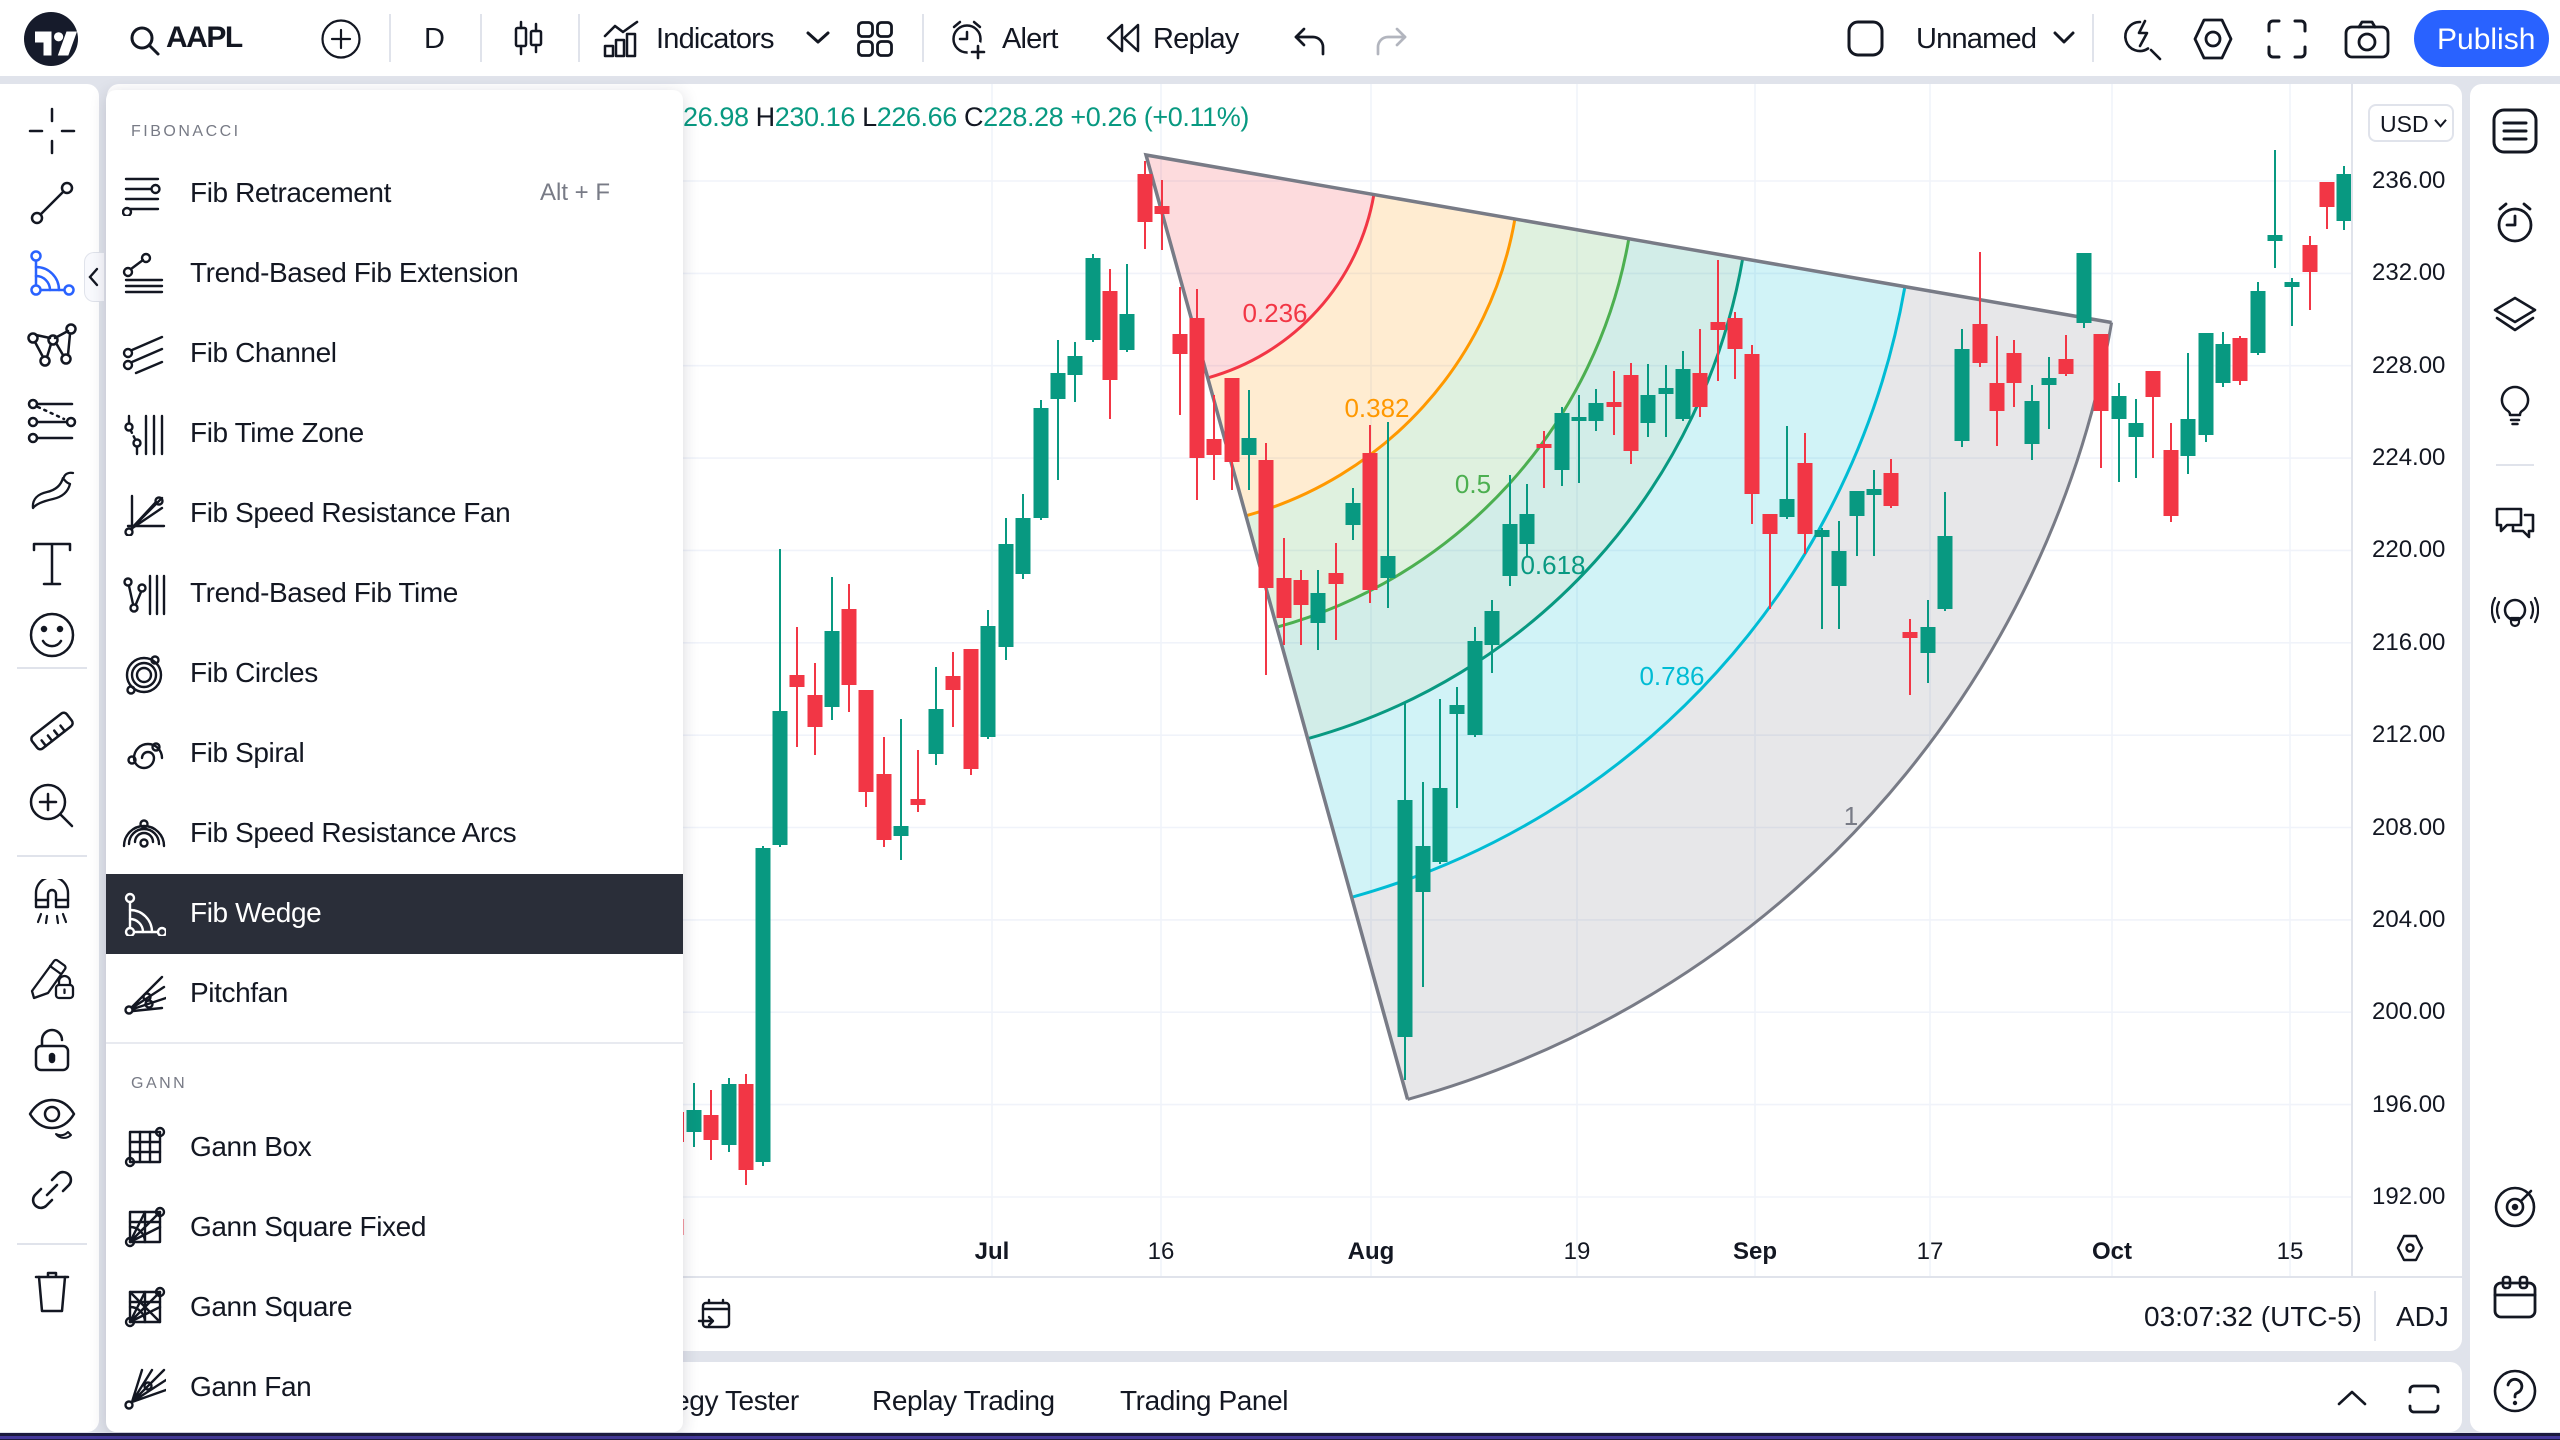 The height and width of the screenshot is (1440, 2560). Describe the element at coordinates (1376, 408) in the screenshot. I see `svg-text: 0.382` at that location.